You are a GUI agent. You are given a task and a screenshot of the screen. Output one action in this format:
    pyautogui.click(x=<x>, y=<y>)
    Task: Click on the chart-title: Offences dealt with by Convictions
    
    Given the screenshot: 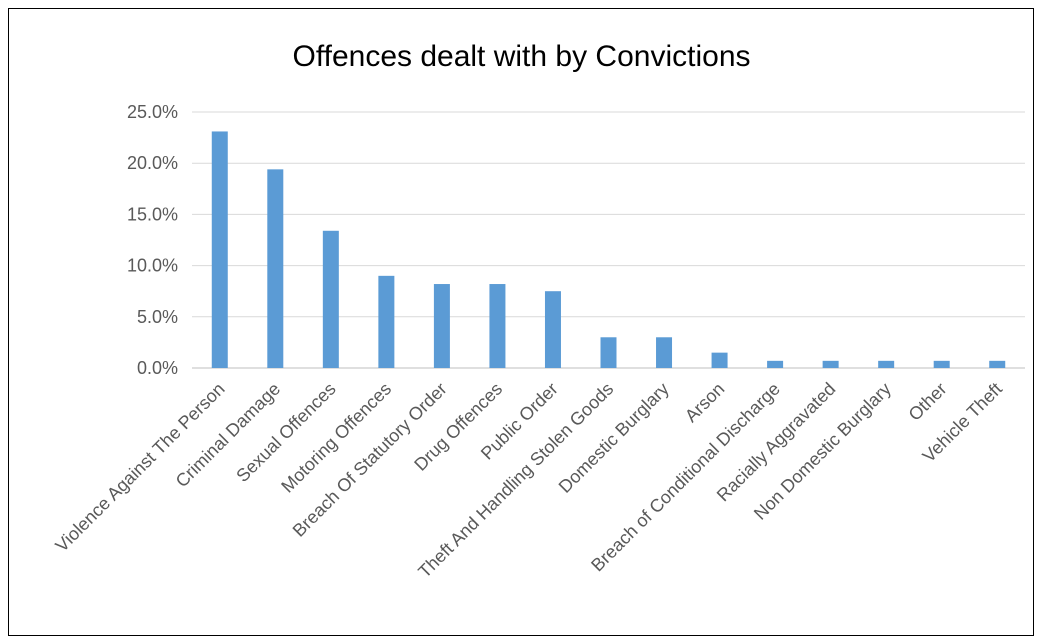 What is the action you would take?
    pyautogui.click(x=521, y=56)
    